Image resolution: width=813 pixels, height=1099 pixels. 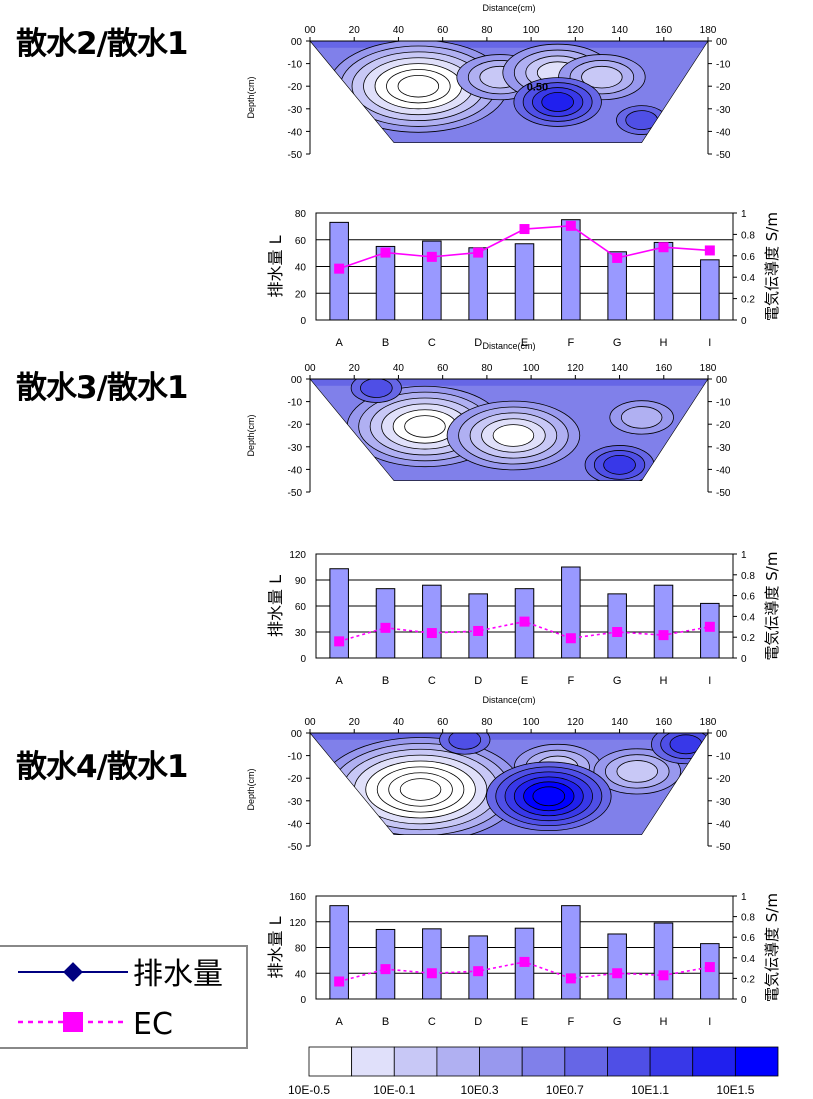 I want to click on colorbar-tick-label: 10E0.7, so click(x=565, y=1090).